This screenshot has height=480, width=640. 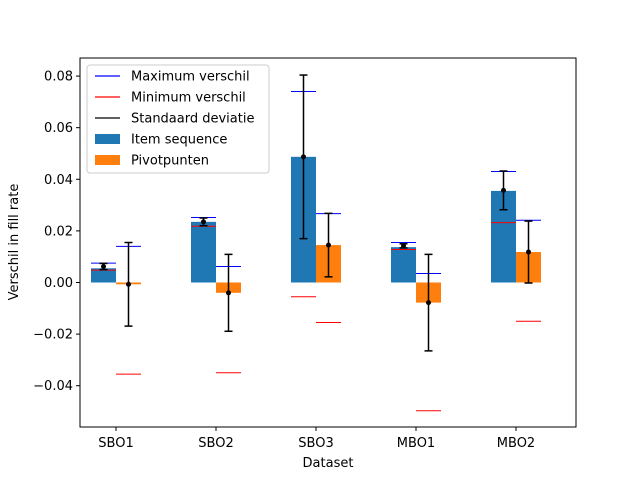 What do you see at coordinates (203, 252) in the screenshot?
I see `bar-item-sequence-SBO2` at bounding box center [203, 252].